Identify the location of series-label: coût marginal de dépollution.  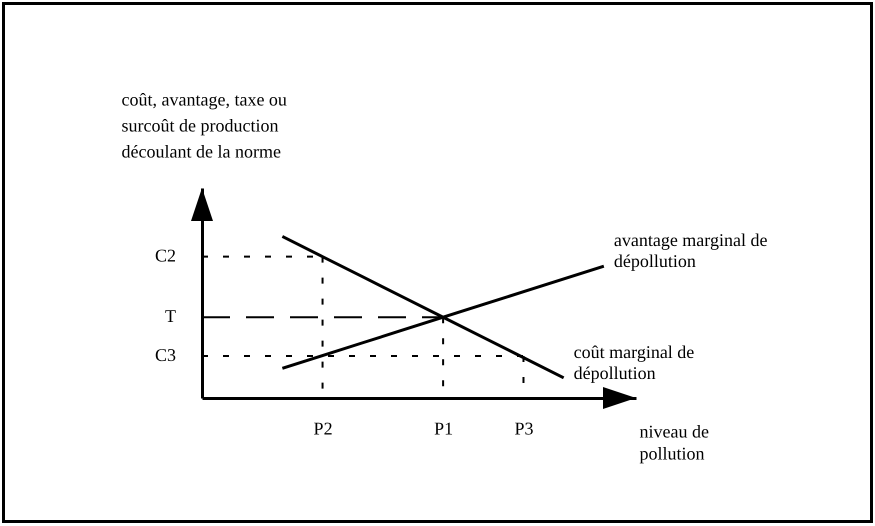
(634, 362).